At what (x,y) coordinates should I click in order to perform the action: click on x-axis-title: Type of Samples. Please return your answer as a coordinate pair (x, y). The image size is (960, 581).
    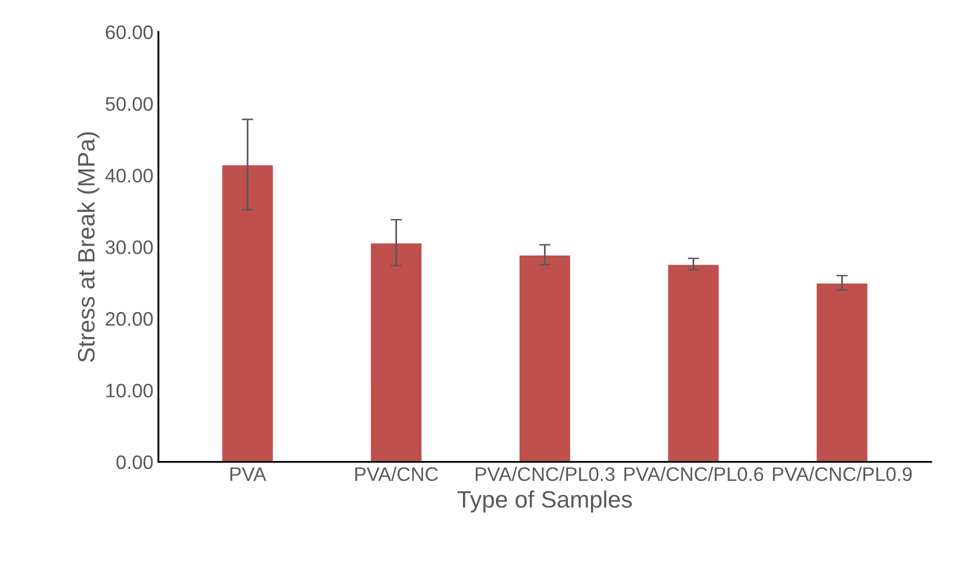
    Looking at the image, I should click on (544, 501).